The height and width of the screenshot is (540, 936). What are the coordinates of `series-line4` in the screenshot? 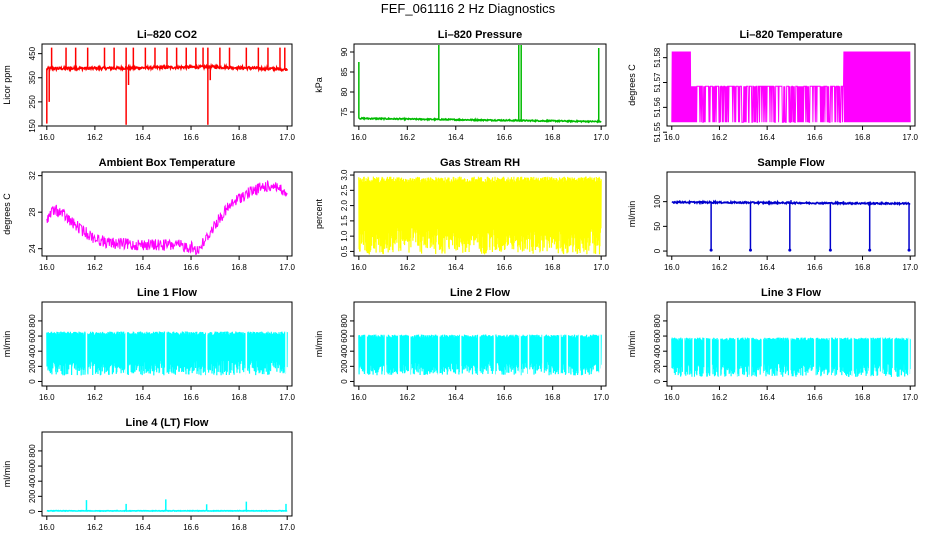 It's located at (167, 506).